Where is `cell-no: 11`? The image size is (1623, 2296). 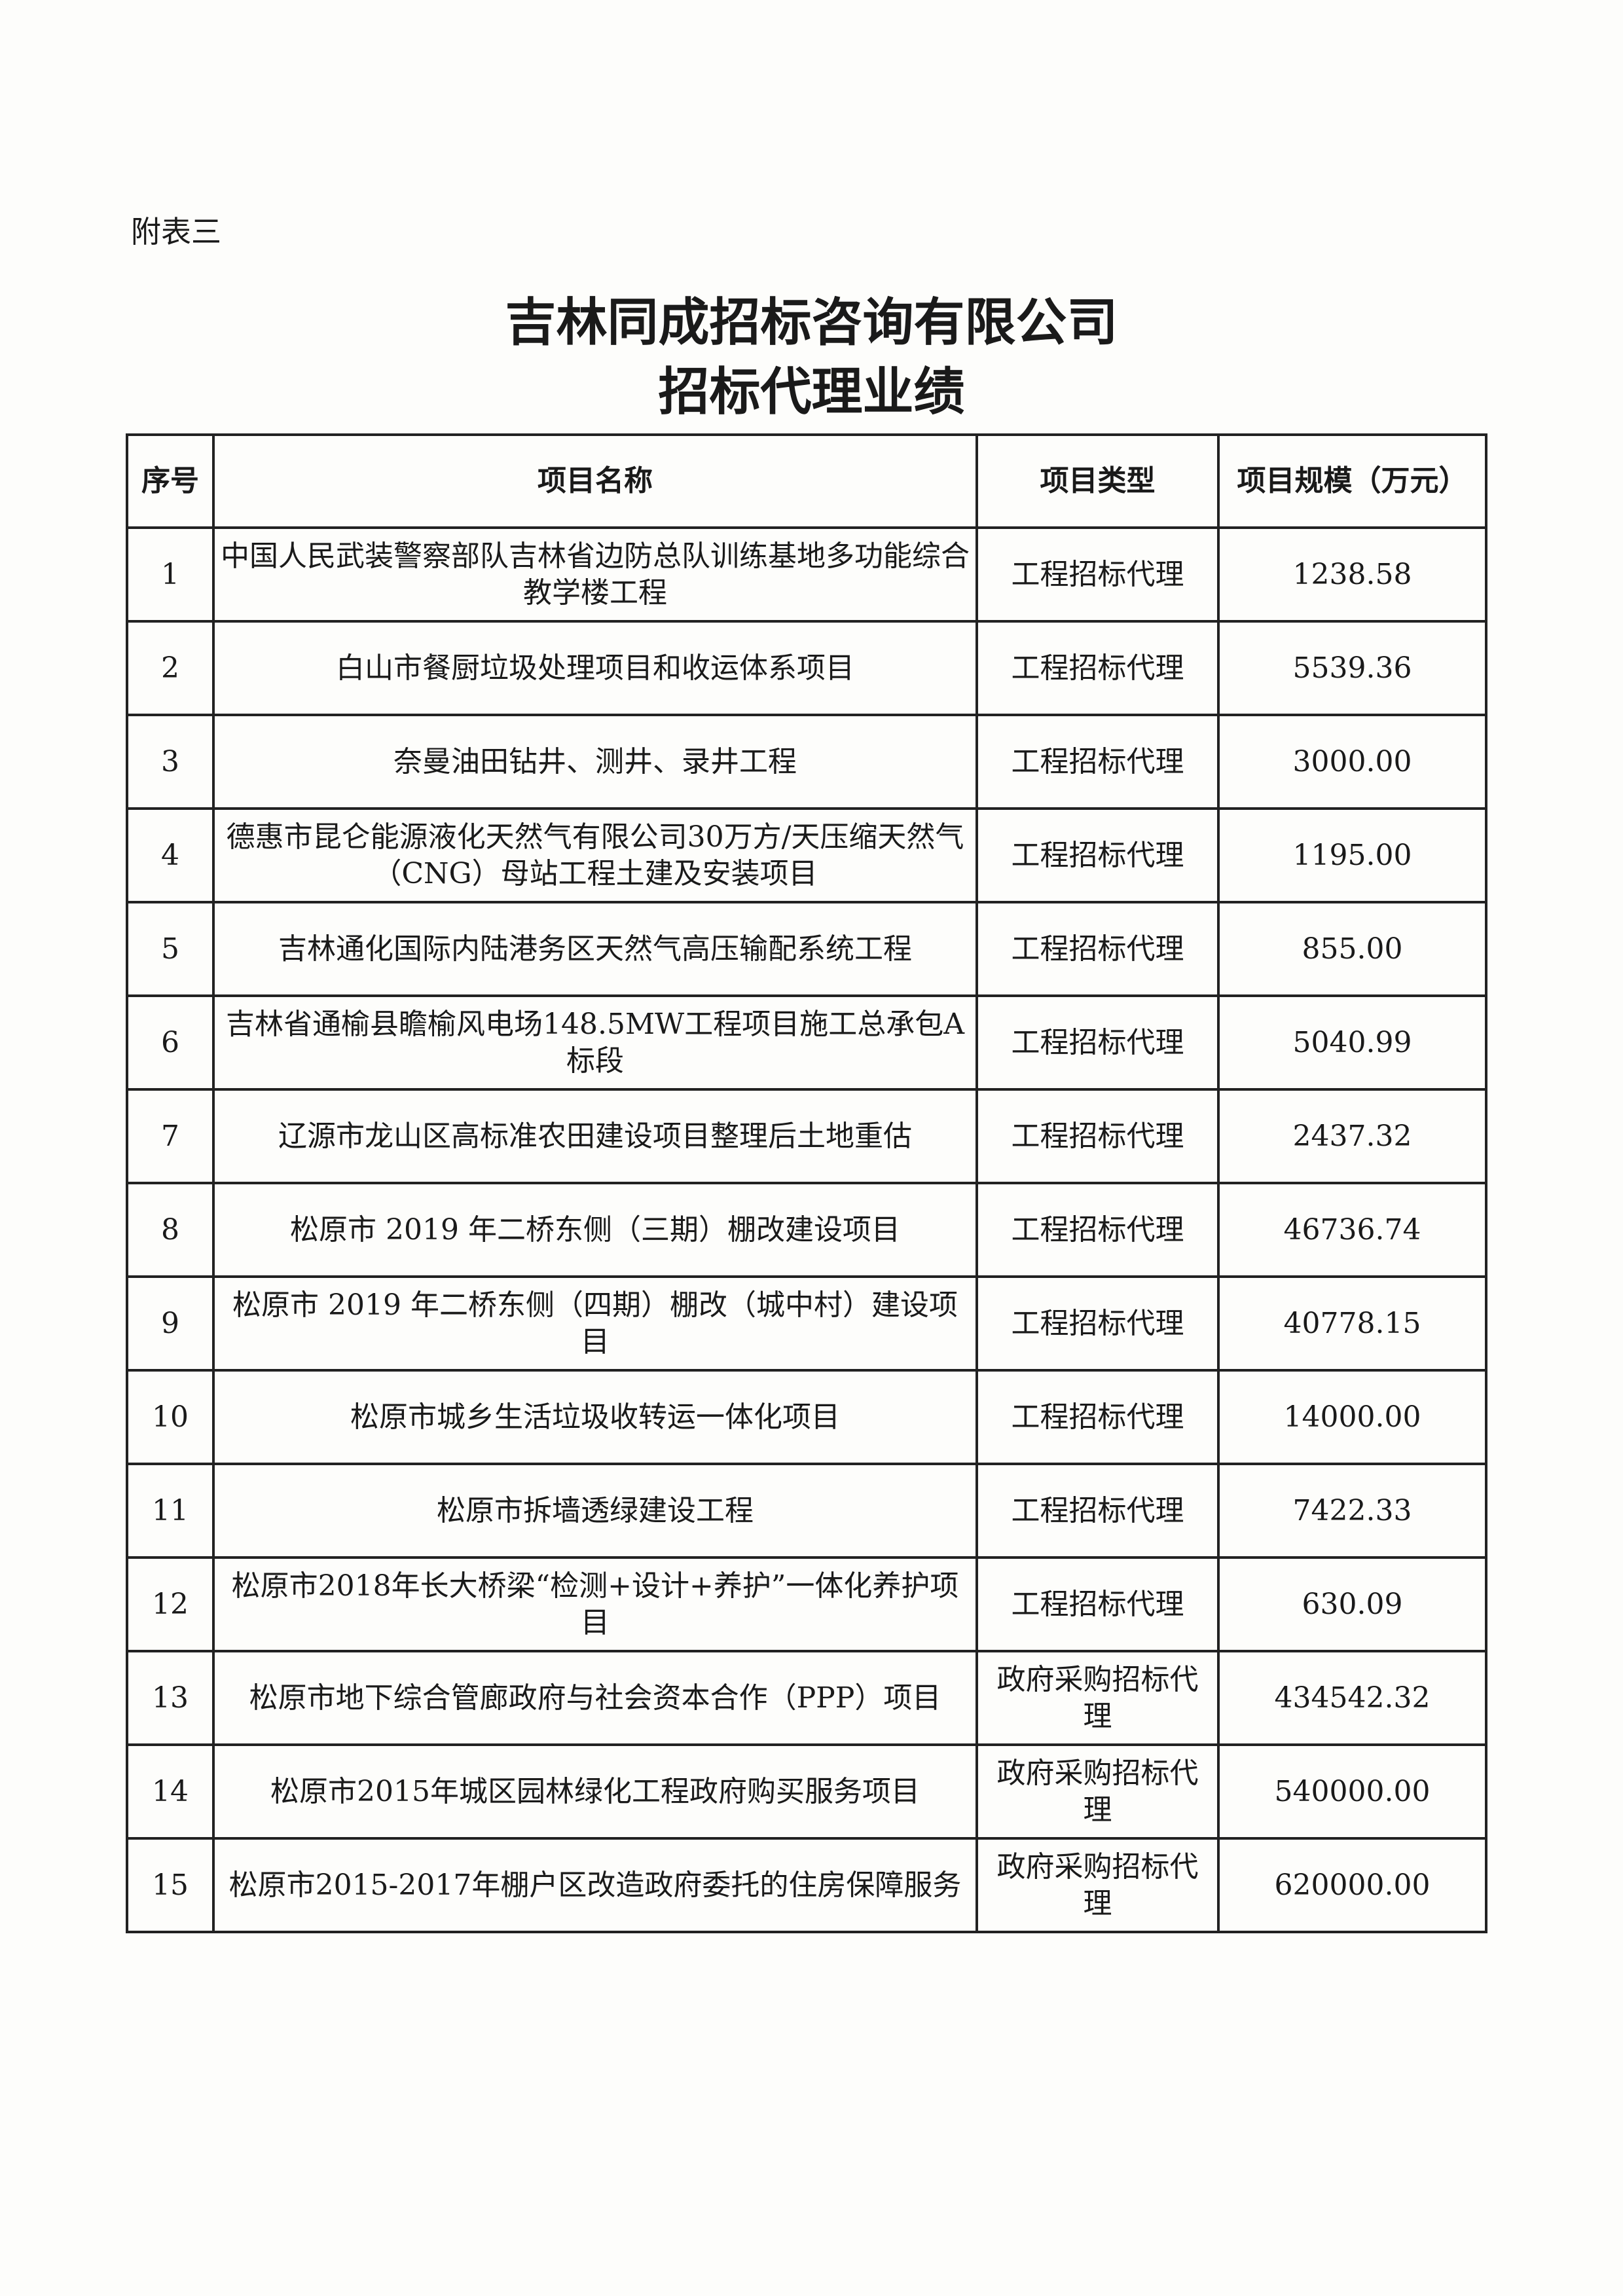 cell-no: 11 is located at coordinates (170, 1511).